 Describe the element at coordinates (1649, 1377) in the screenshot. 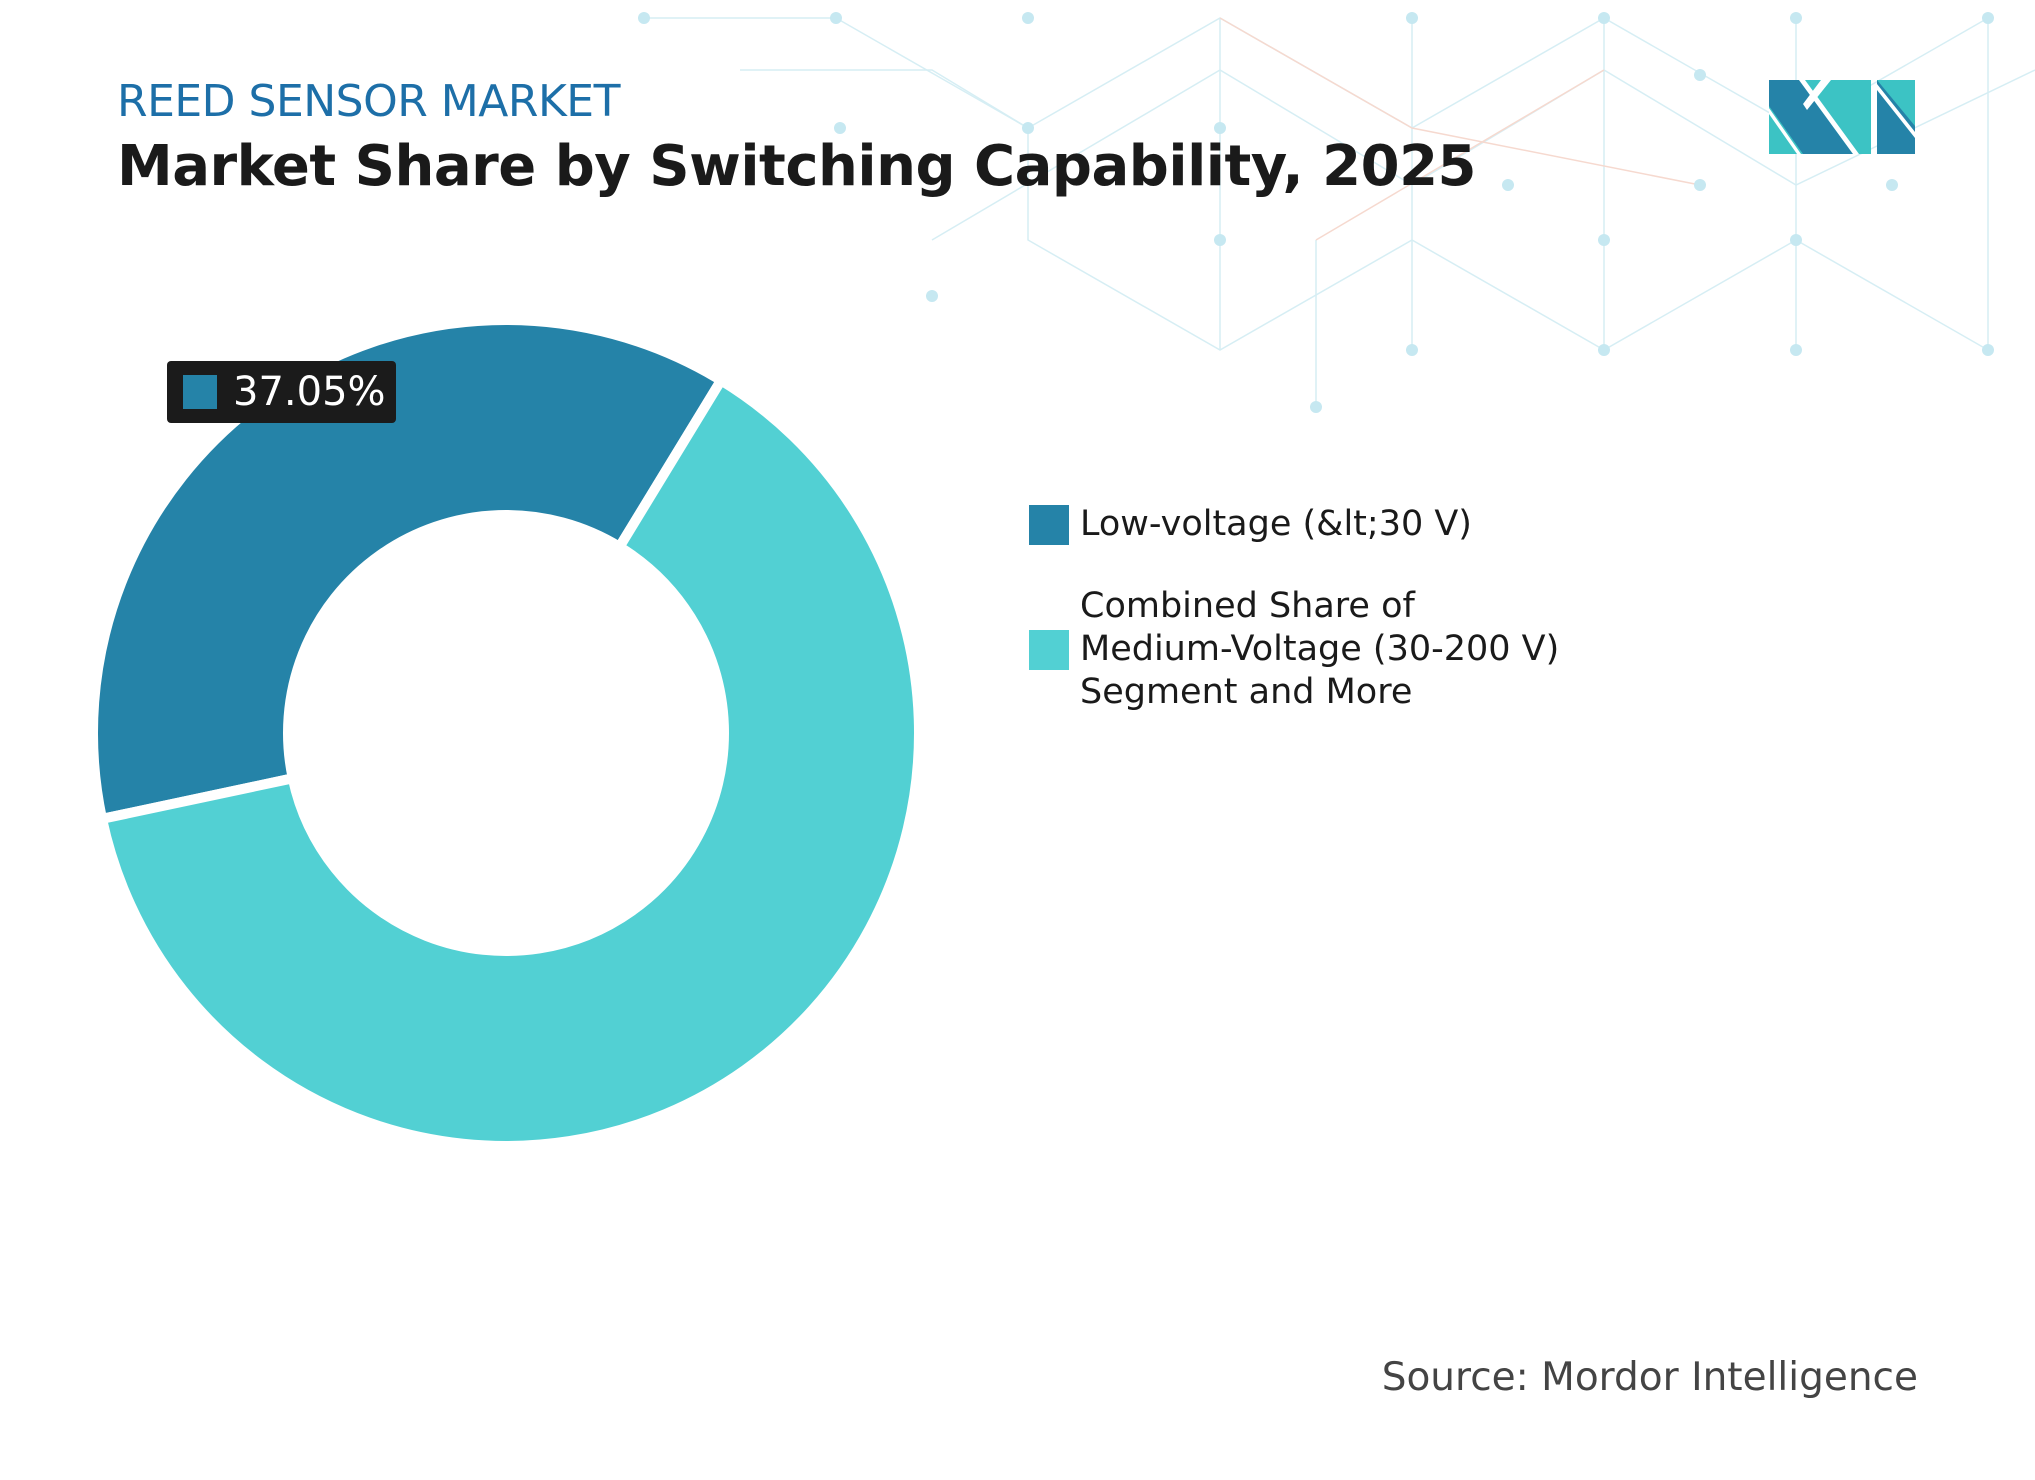

I see `source-note: Source: Mordor Intelligence` at that location.